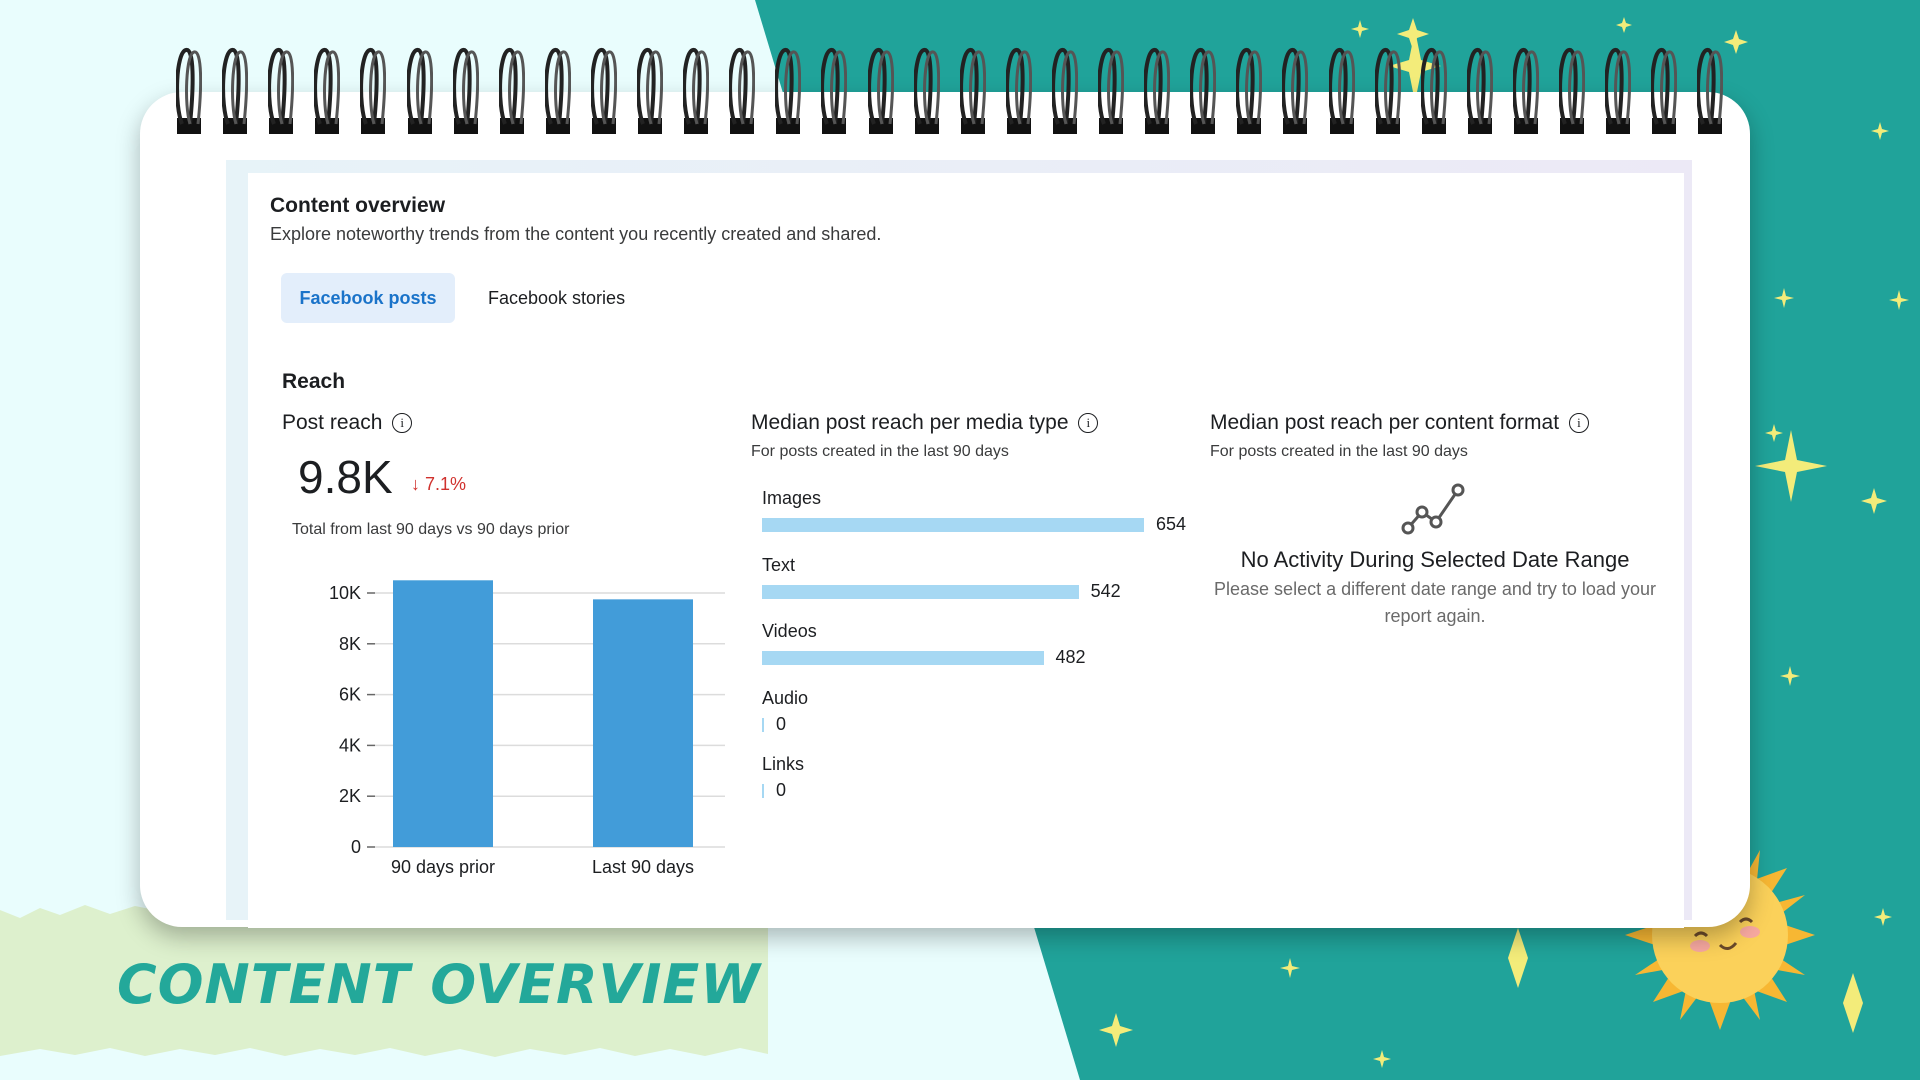 This screenshot has width=1920, height=1080. Describe the element at coordinates (345, 593) in the screenshot. I see `y-tick-label: 10K` at that location.